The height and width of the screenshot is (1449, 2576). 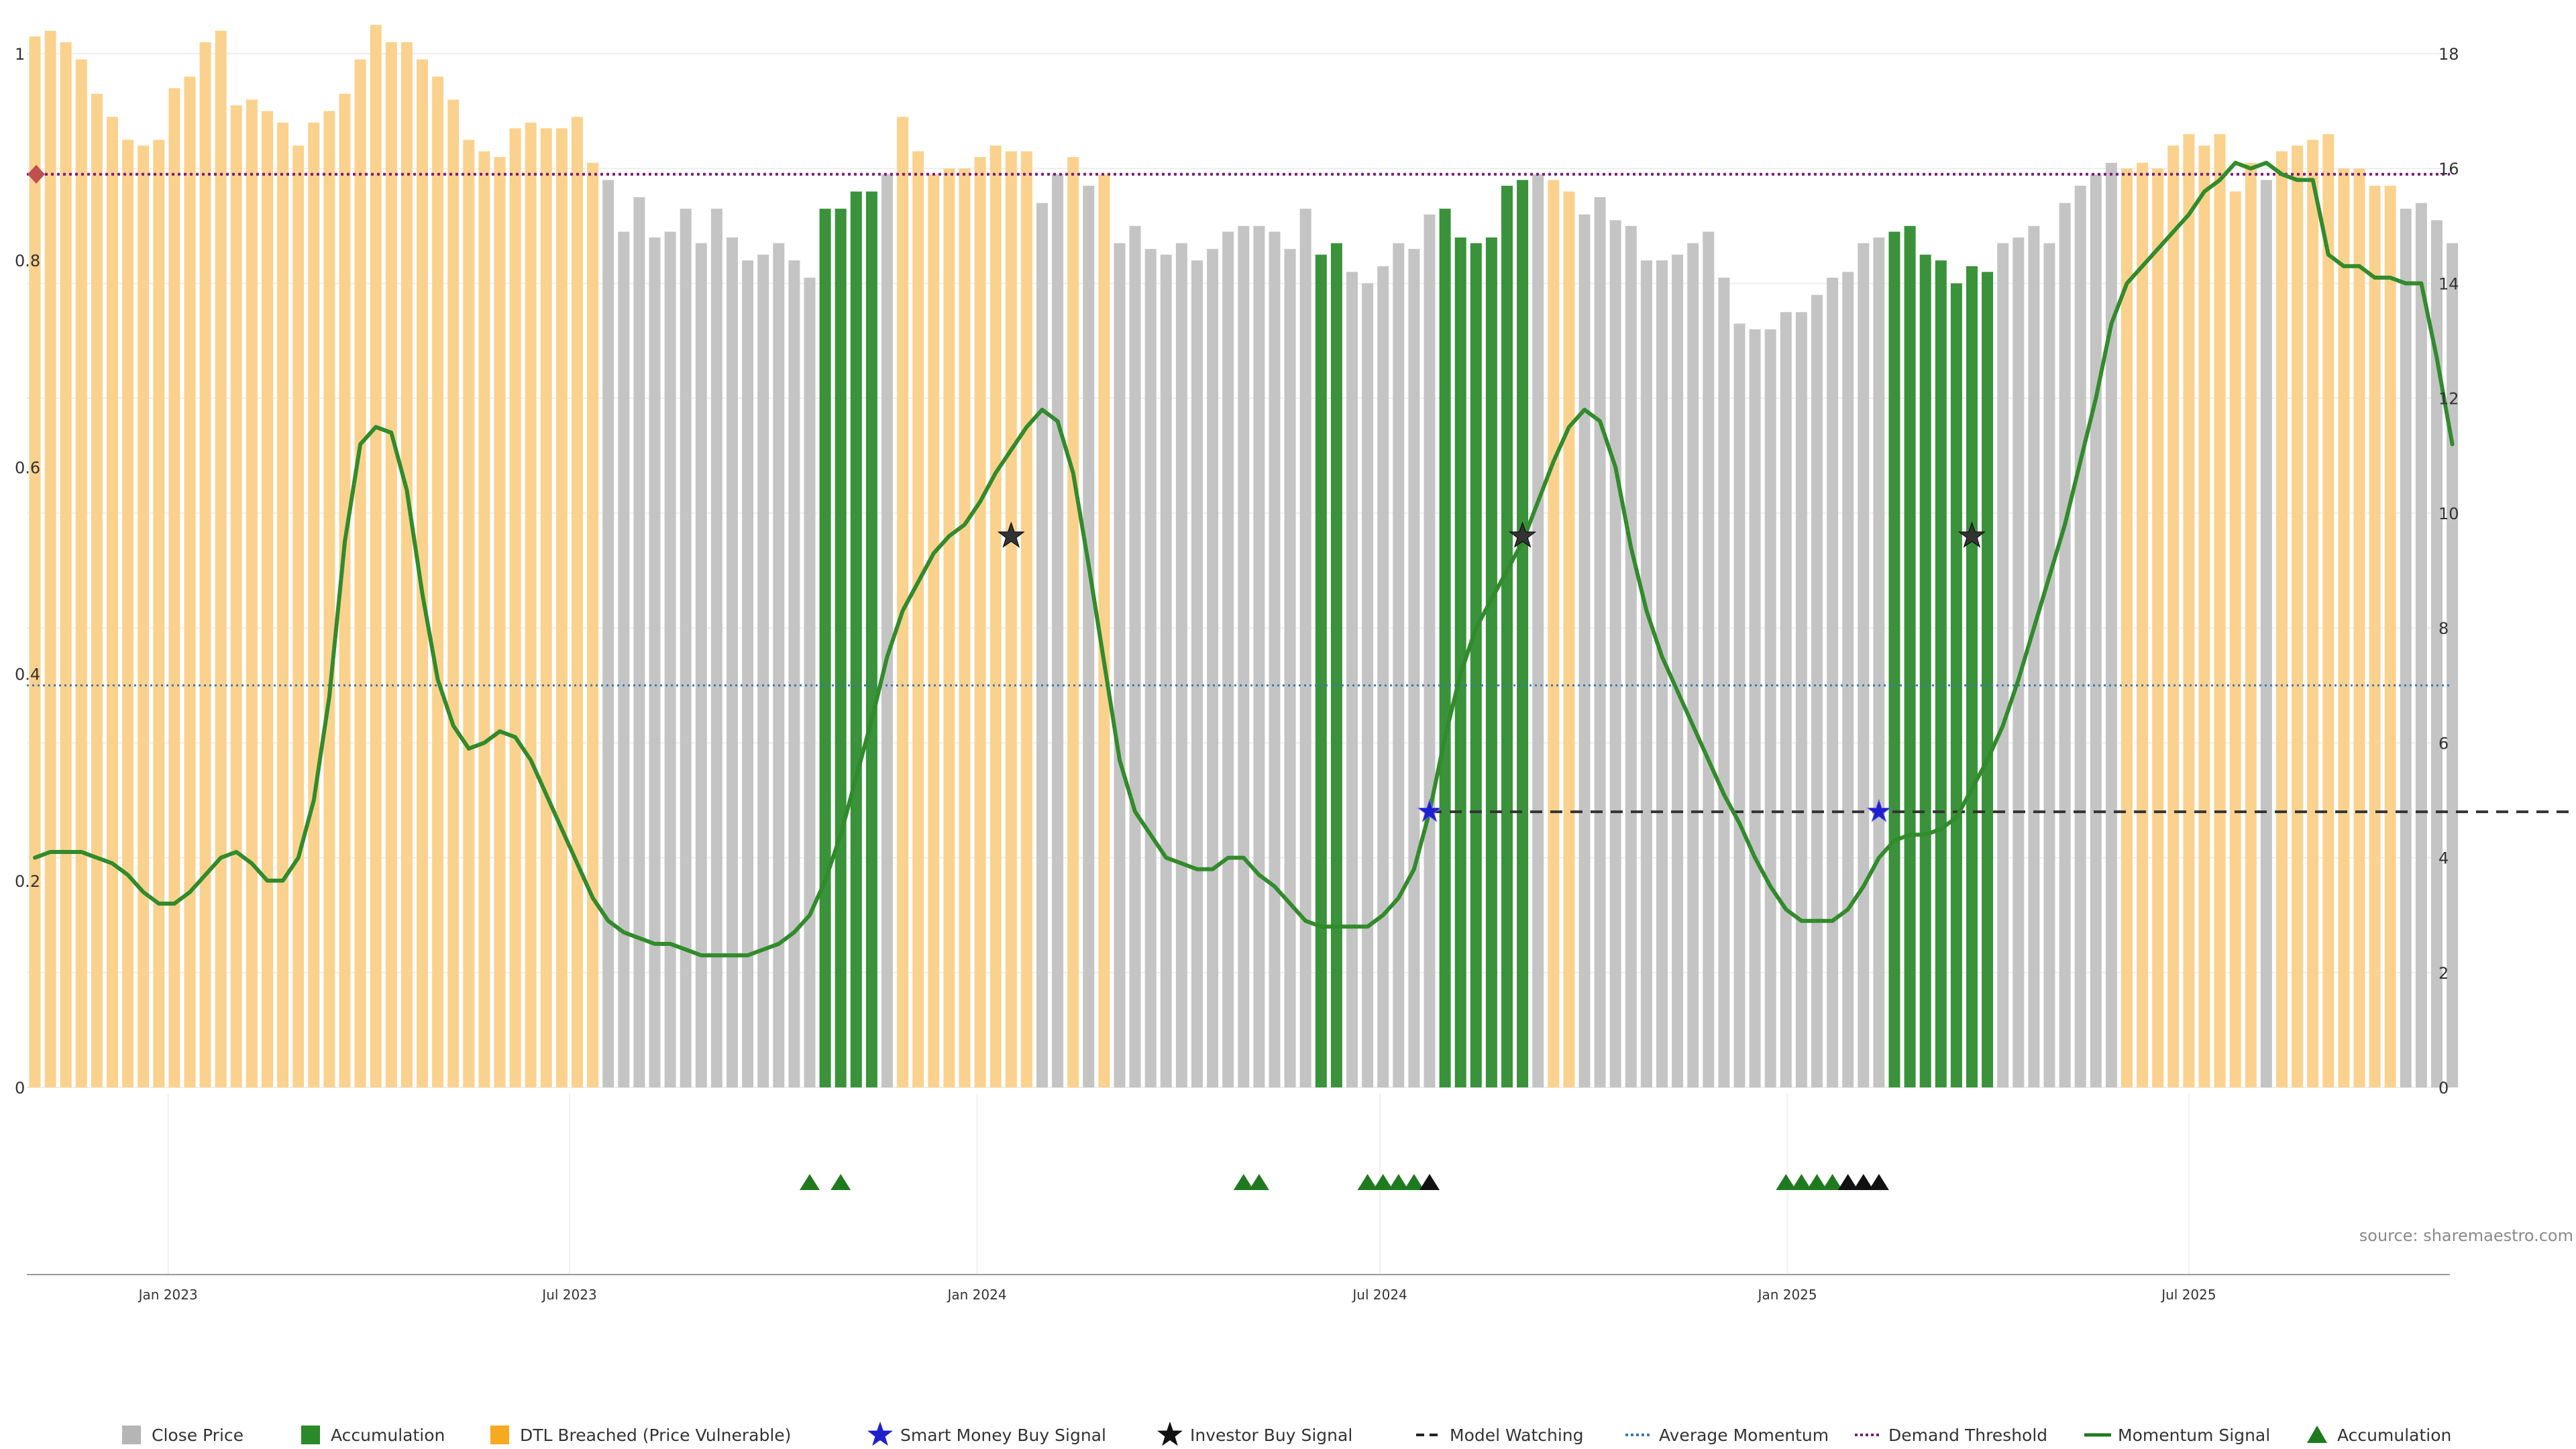 What do you see at coordinates (36, 174) in the screenshot?
I see `threshold-diamond-marker` at bounding box center [36, 174].